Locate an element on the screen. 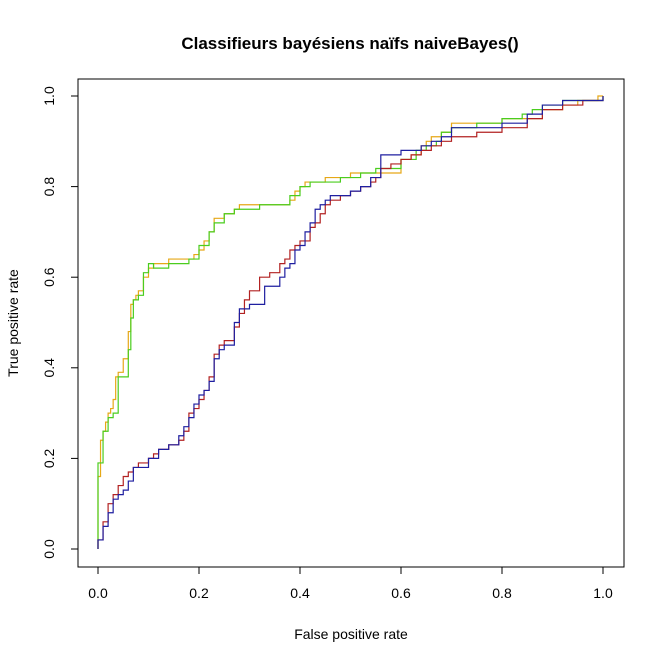 This screenshot has width=664, height=664. x-tick-label: 0.4 is located at coordinates (300, 593).